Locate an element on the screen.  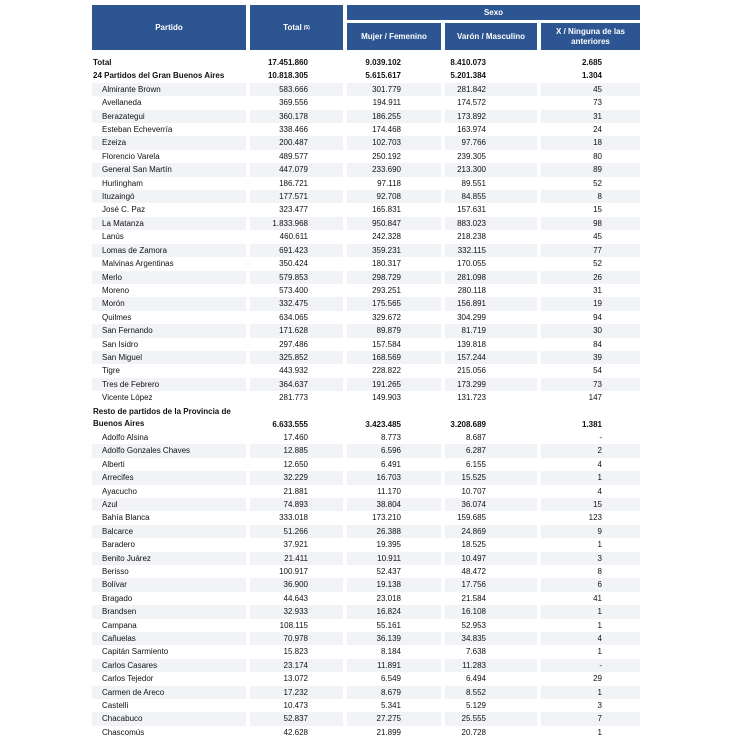
cell-x: 94 is located at coordinates (597, 317).